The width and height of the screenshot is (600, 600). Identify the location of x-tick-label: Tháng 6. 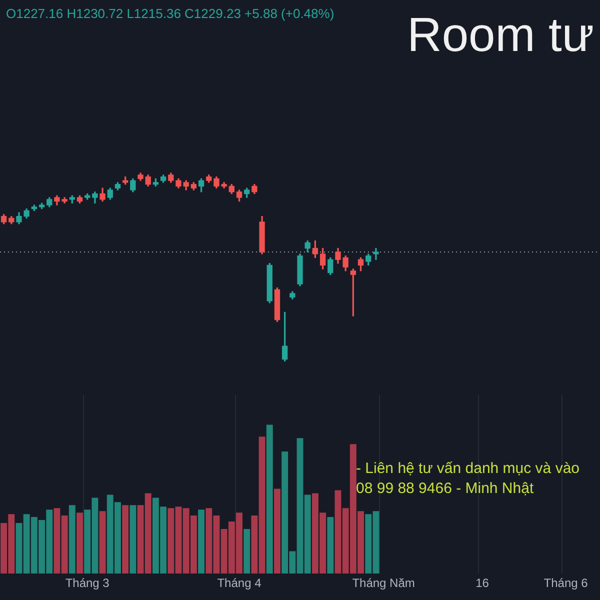
(566, 583).